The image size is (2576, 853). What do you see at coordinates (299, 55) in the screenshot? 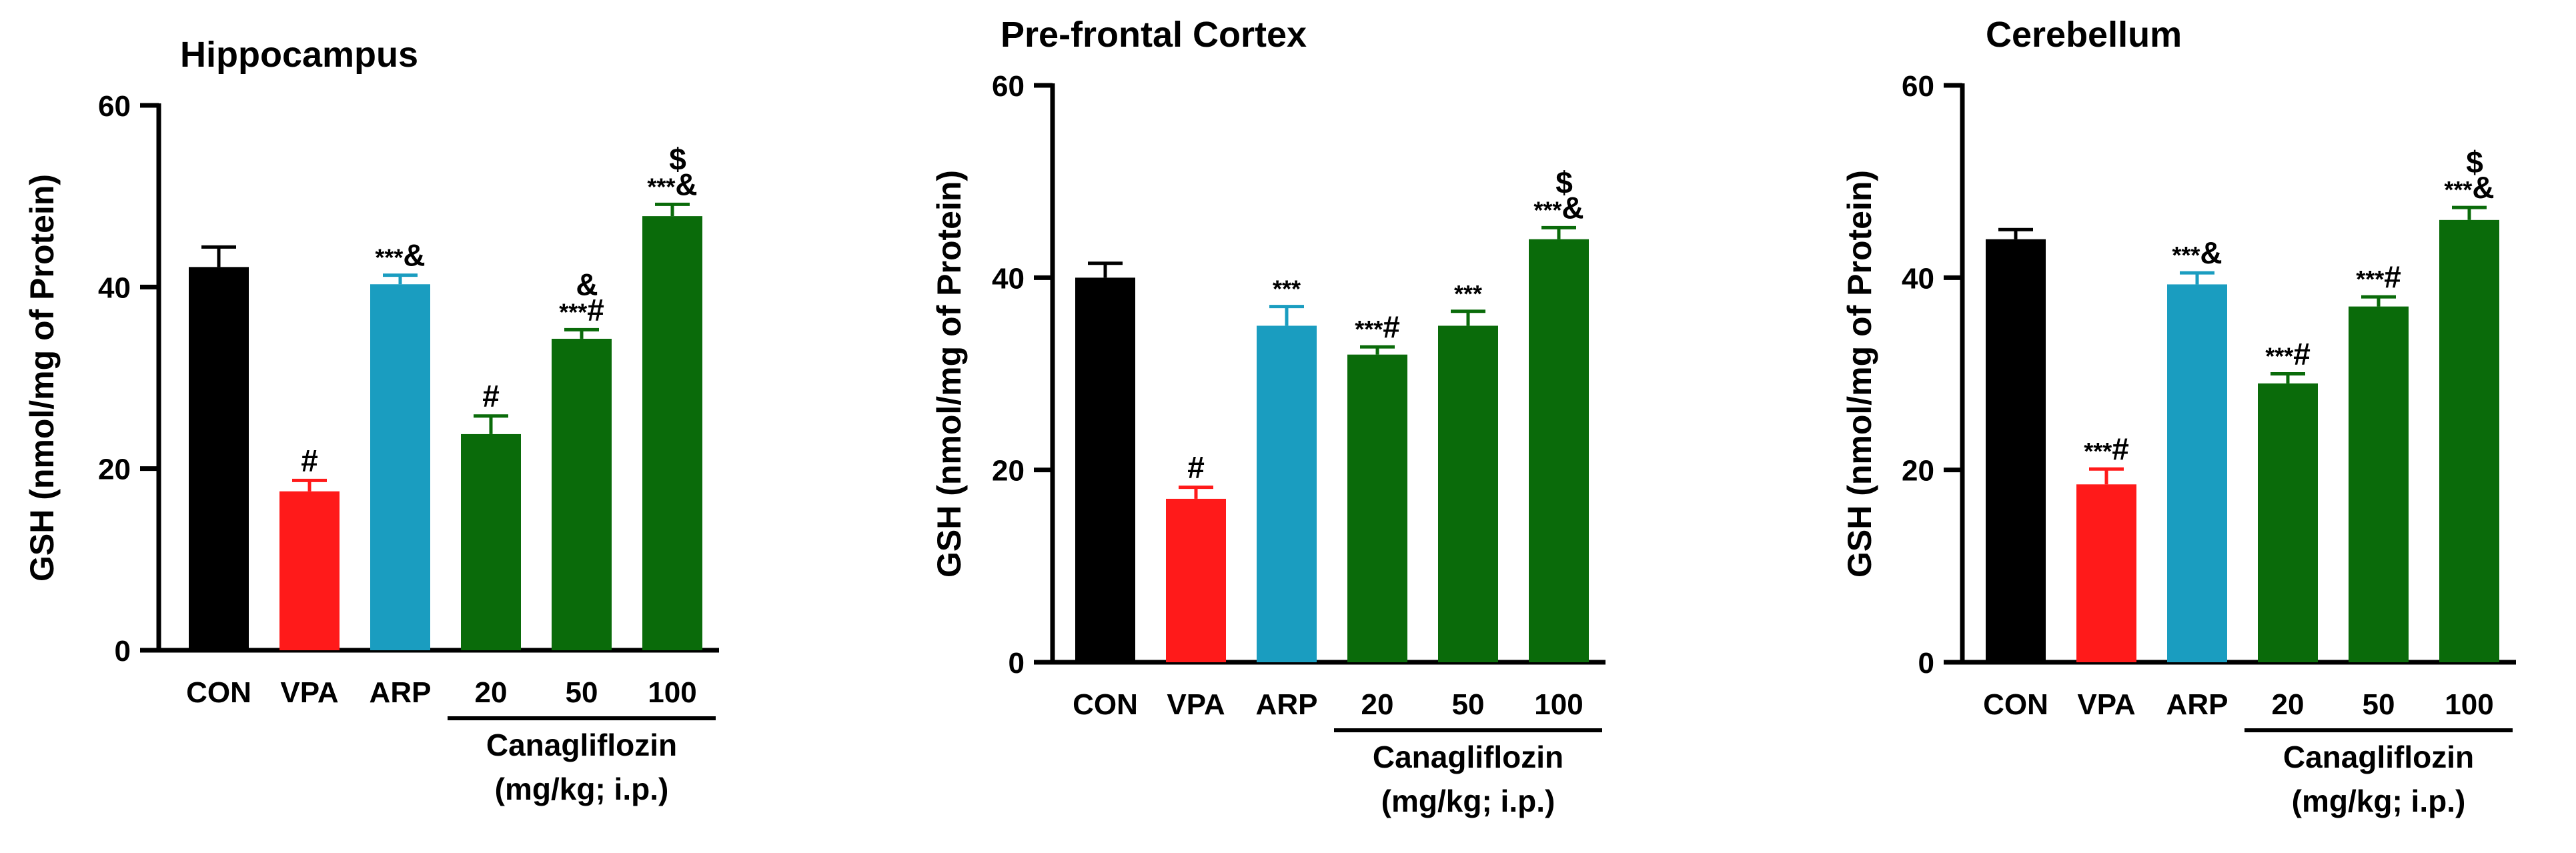
I see `chart-title: Hippocampus` at bounding box center [299, 55].